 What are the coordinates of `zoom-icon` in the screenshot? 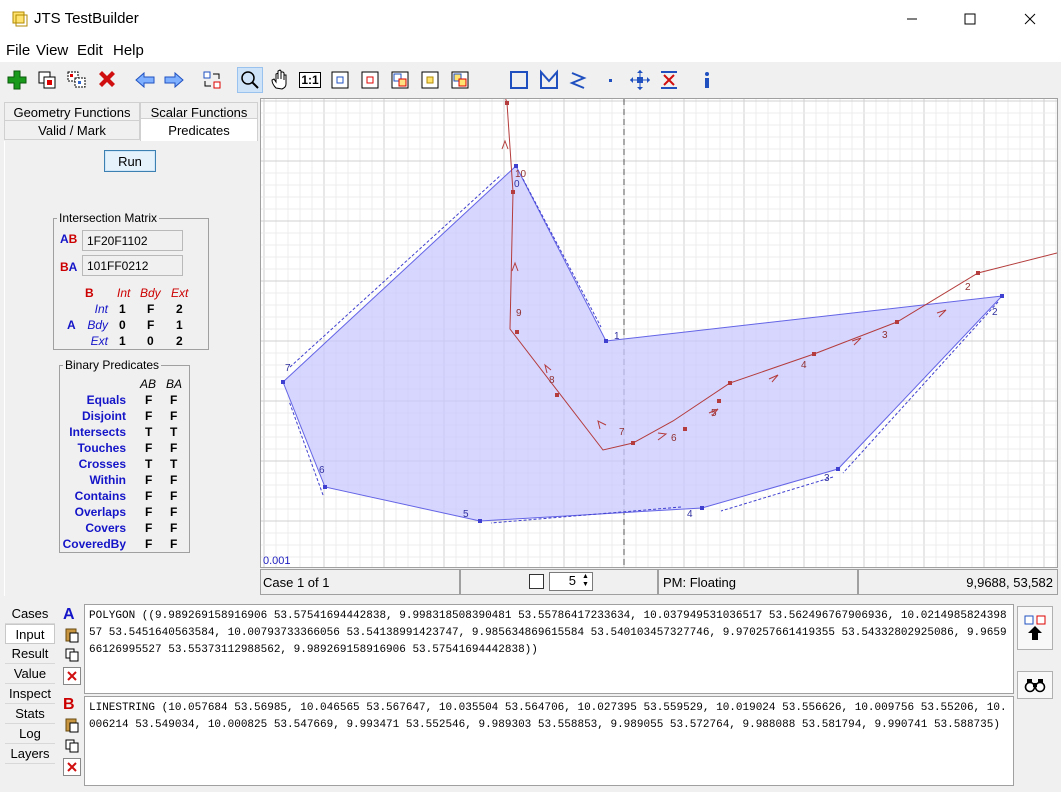 It's located at (250, 80).